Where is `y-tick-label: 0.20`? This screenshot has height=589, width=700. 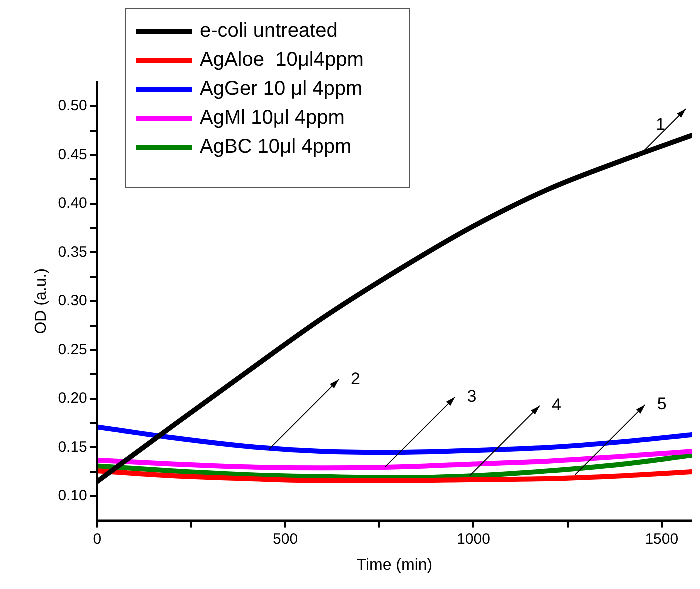
y-tick-label: 0.20 is located at coordinates (73, 399).